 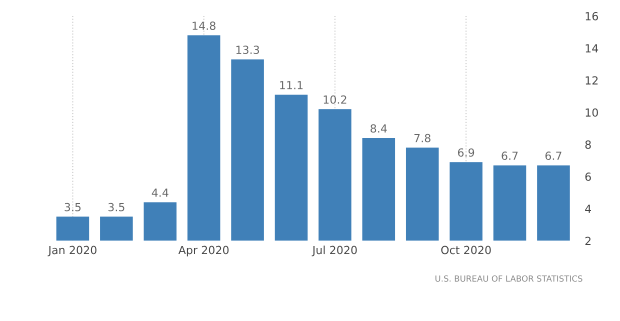 I want to click on data-label: 6.9, so click(x=466, y=152).